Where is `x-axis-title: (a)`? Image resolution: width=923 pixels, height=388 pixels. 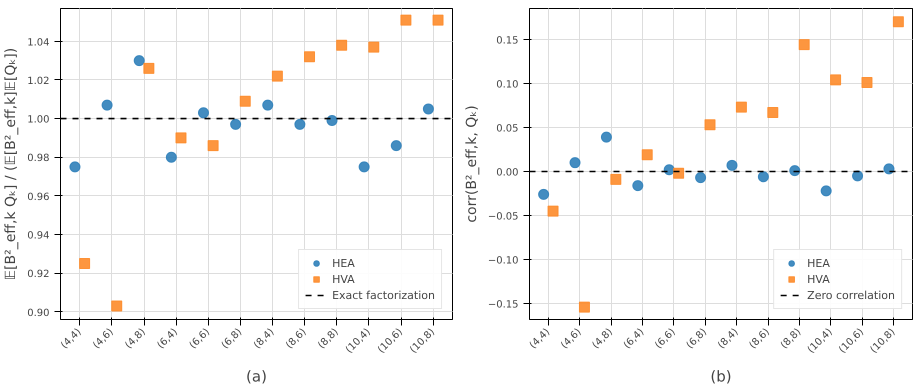
x-axis-title: (a) is located at coordinates (256, 377).